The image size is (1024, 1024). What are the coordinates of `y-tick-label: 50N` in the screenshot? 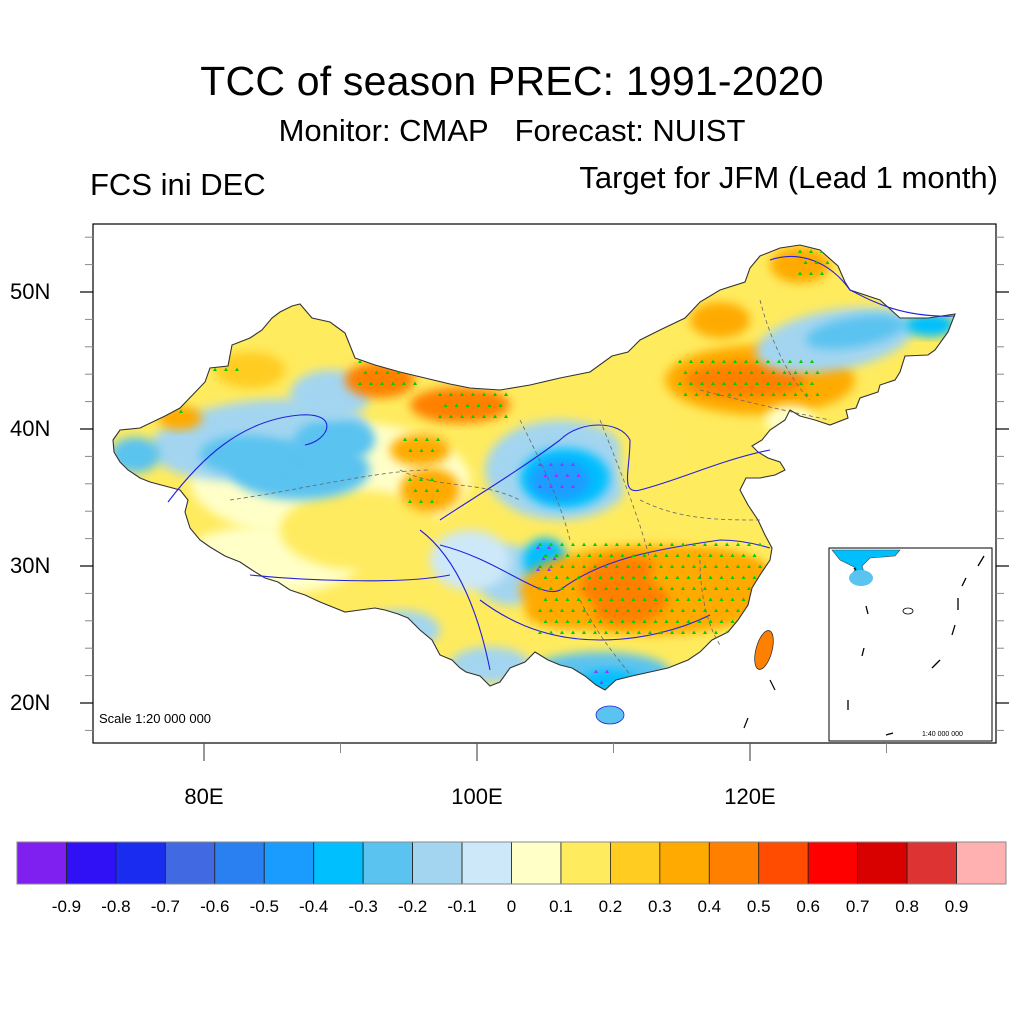 It's located at (30, 291).